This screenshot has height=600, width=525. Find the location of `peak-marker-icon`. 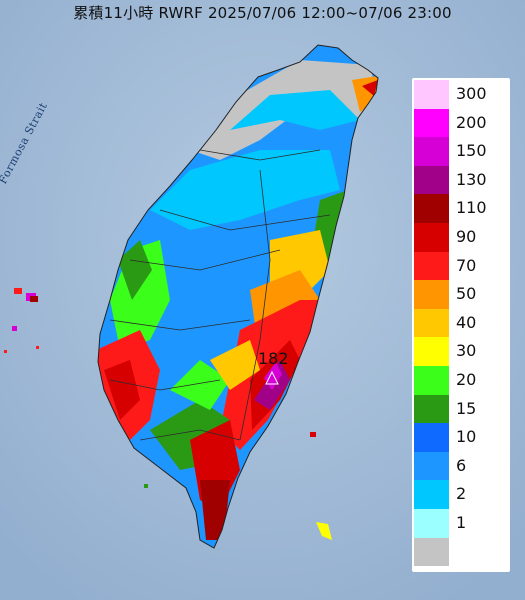

peak-marker-icon is located at coordinates (272, 377).